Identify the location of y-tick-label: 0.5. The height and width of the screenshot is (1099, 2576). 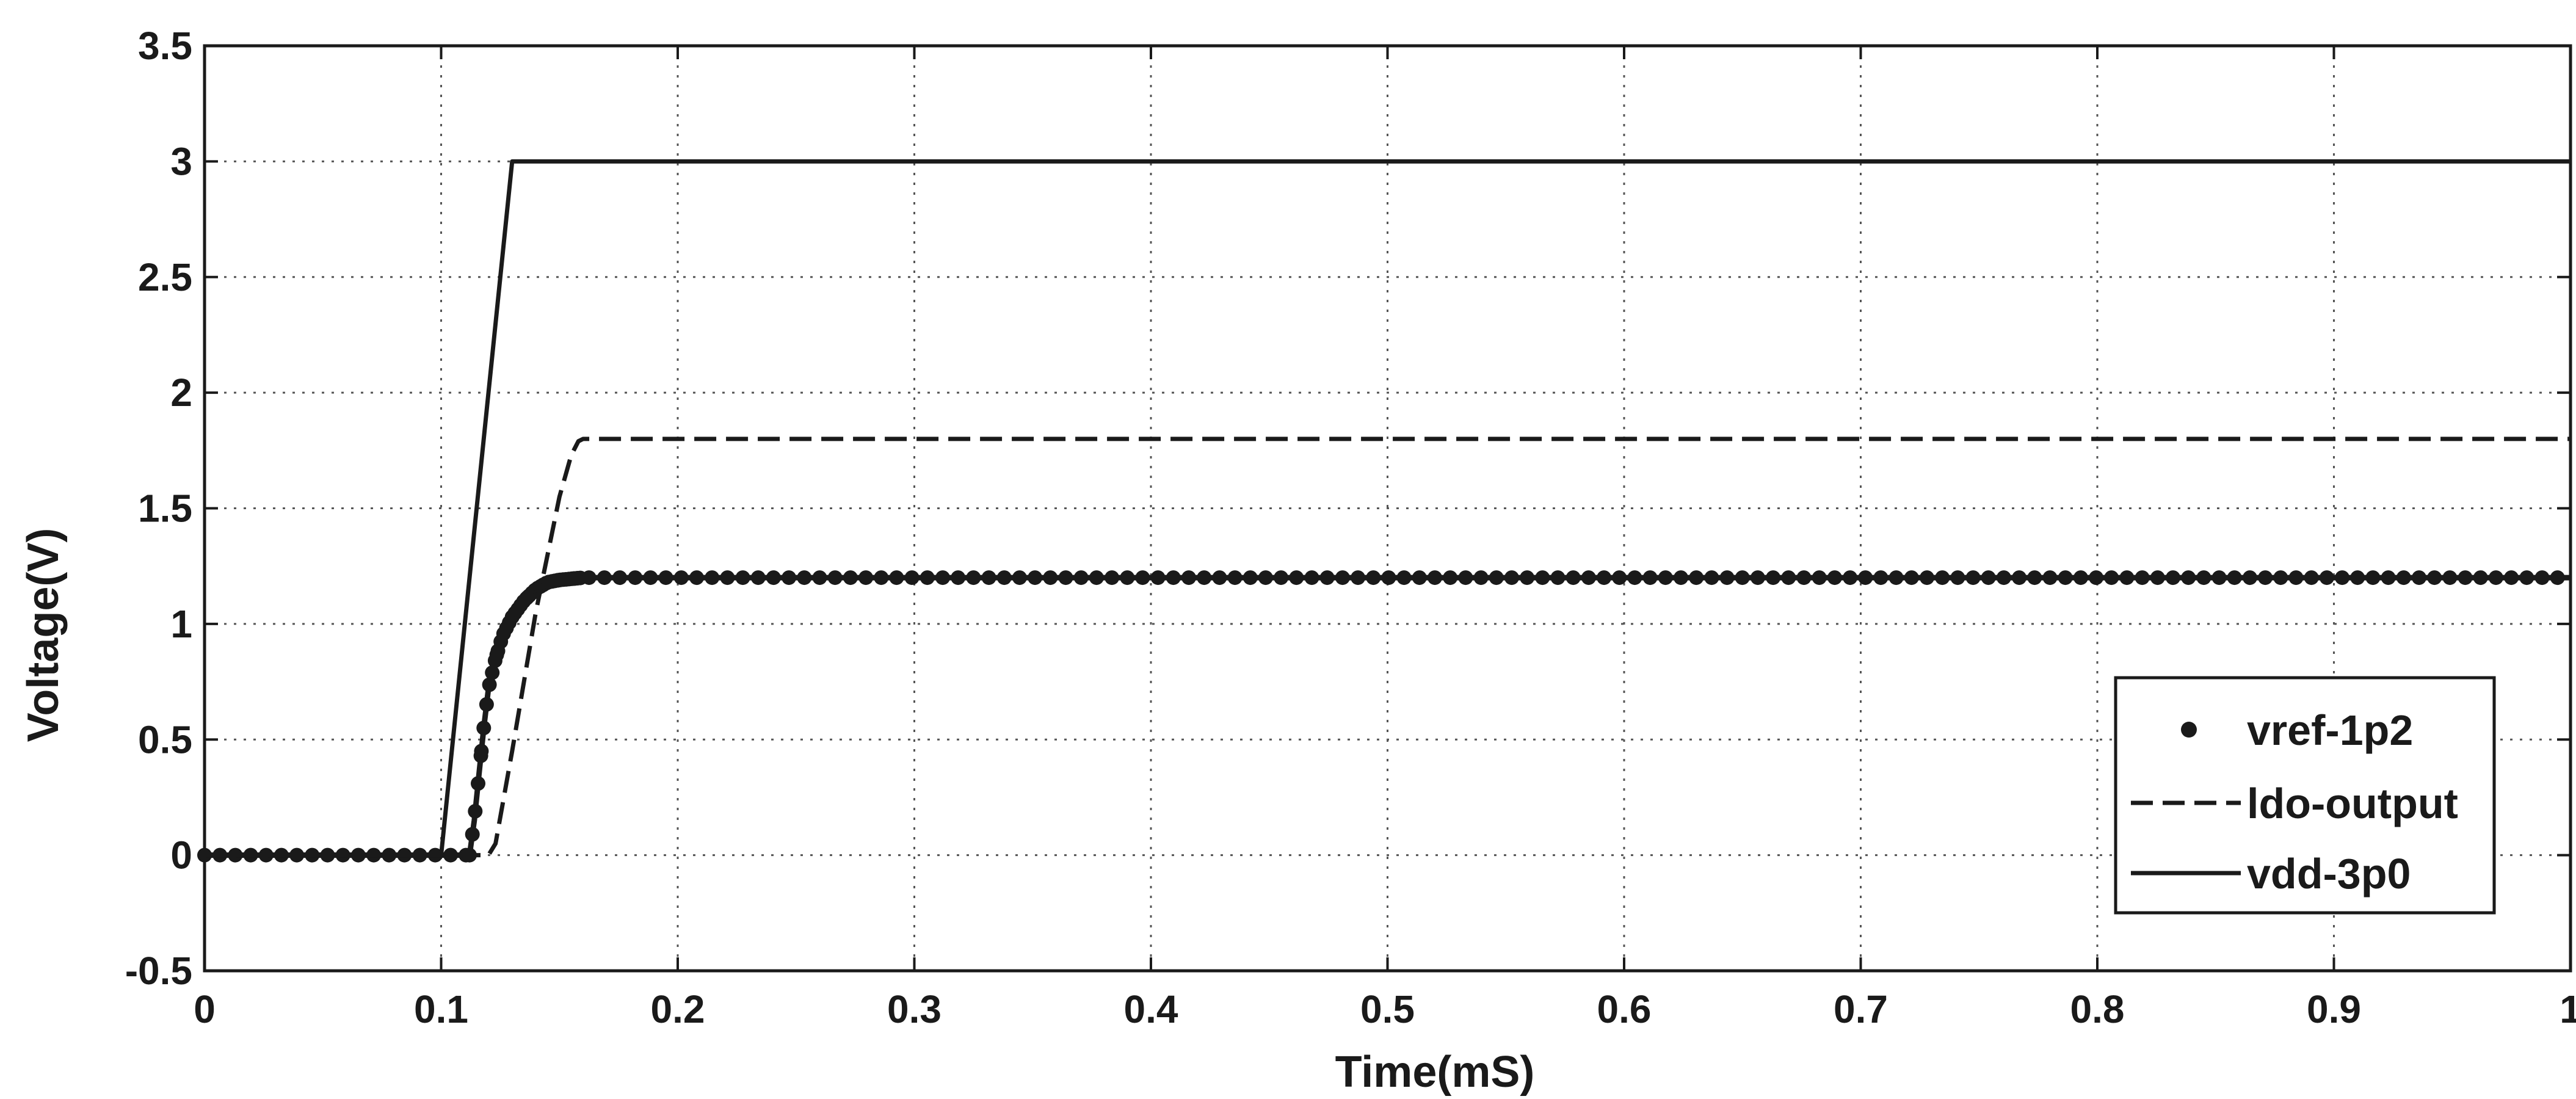
(165, 739).